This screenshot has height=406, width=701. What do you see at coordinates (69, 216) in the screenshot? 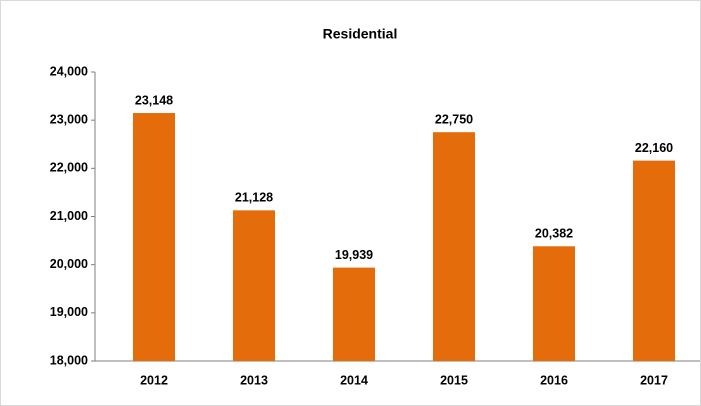
I see `y-tick-label: 21,000` at bounding box center [69, 216].